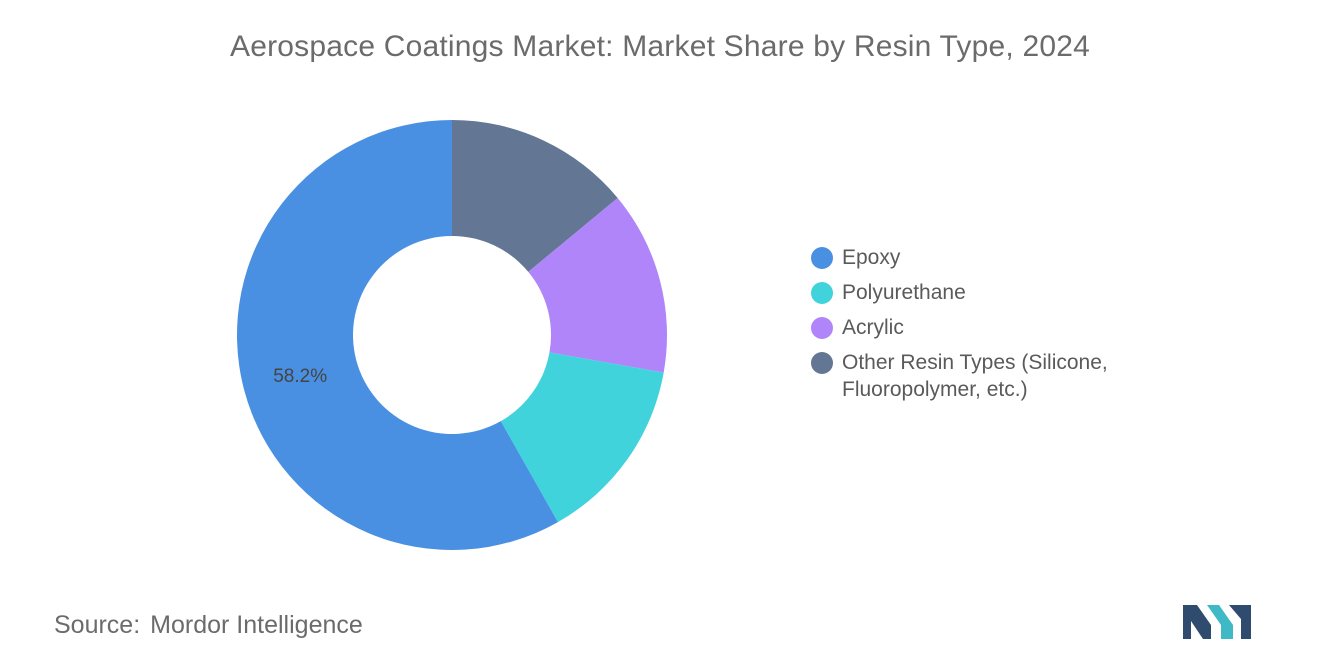 Image resolution: width=1320 pixels, height=665 pixels. Describe the element at coordinates (871, 257) in the screenshot. I see `legend-label: Epoxy` at that location.